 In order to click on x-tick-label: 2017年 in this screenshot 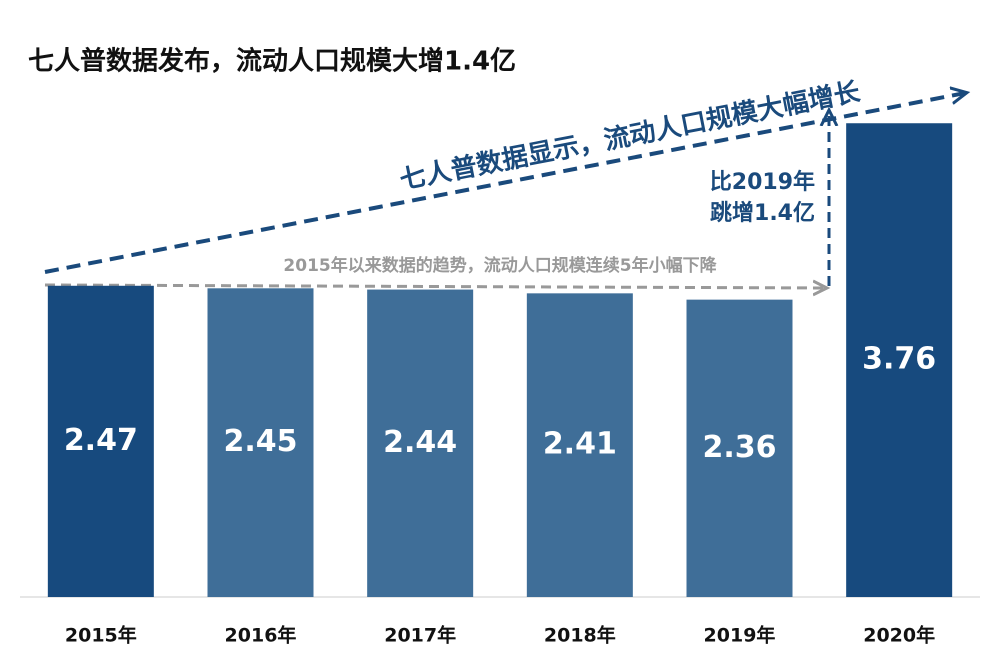, I will do `click(420, 635)`.